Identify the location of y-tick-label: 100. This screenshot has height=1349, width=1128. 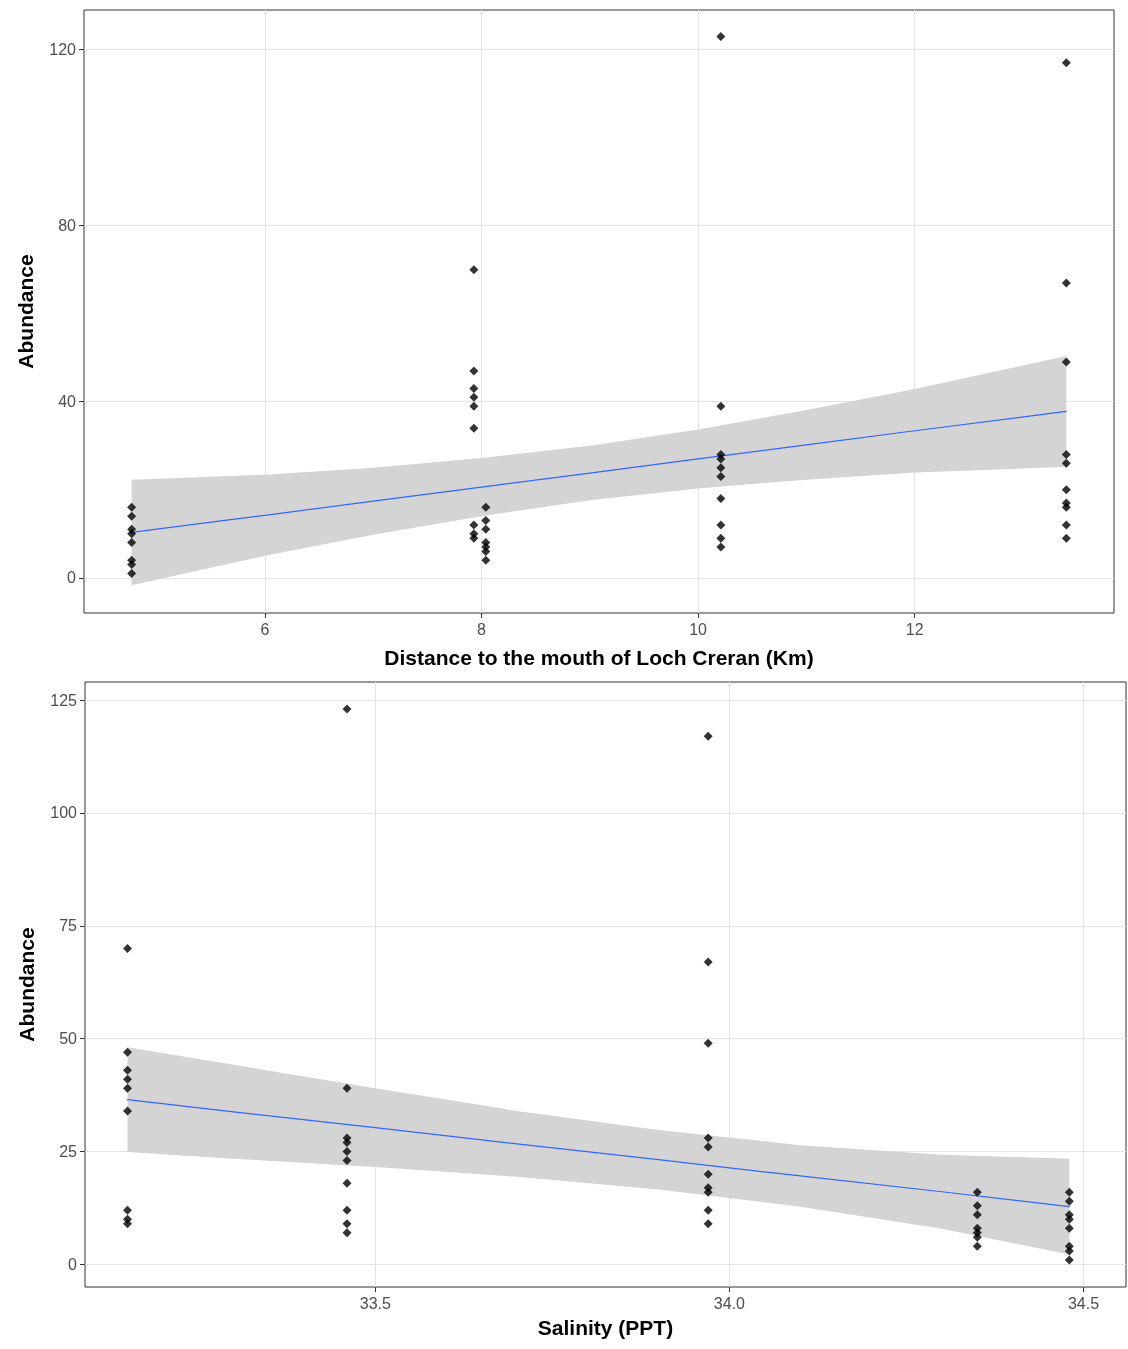
(64, 813).